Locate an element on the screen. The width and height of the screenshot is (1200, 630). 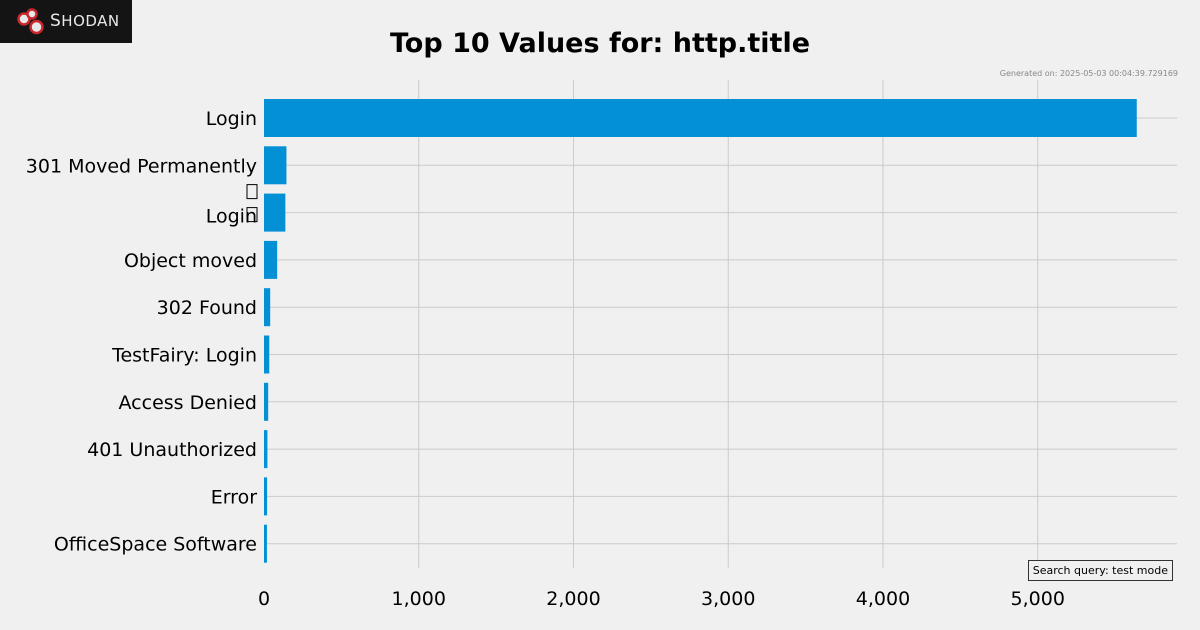
x-tick-label: 0 is located at coordinates (264, 599).